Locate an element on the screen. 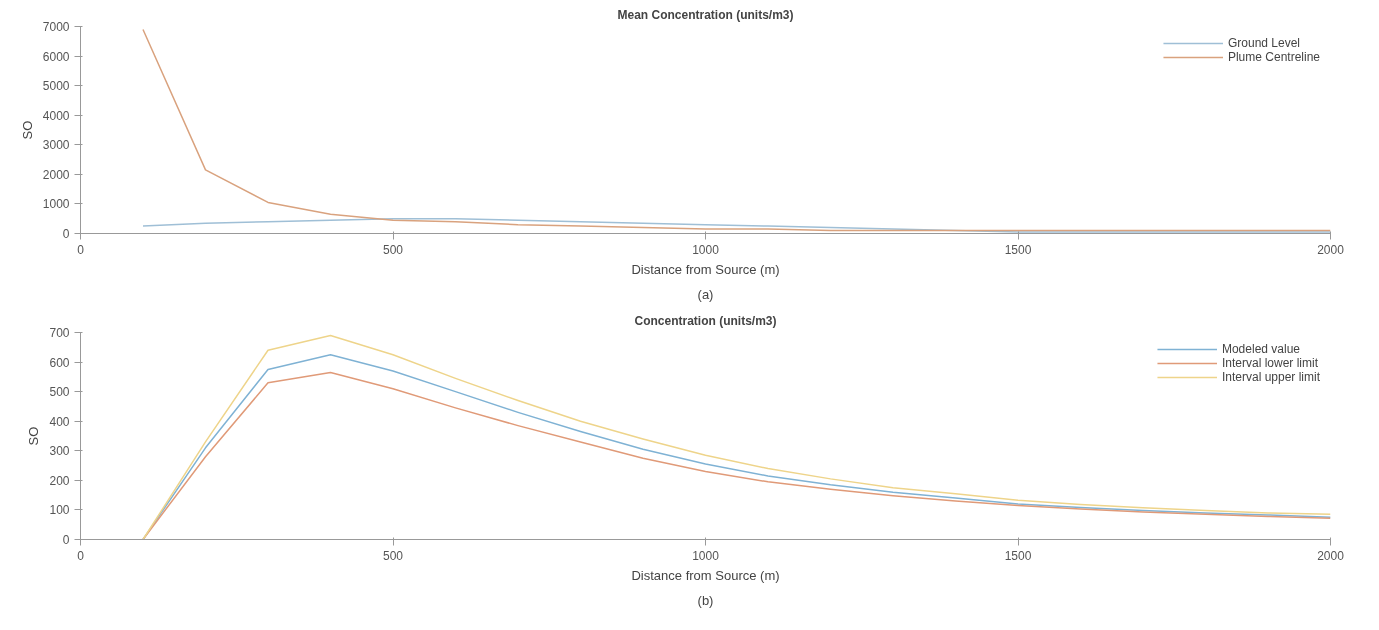 This screenshot has height=630, width=1379. legend-label: Modeled value is located at coordinates (1261, 349).